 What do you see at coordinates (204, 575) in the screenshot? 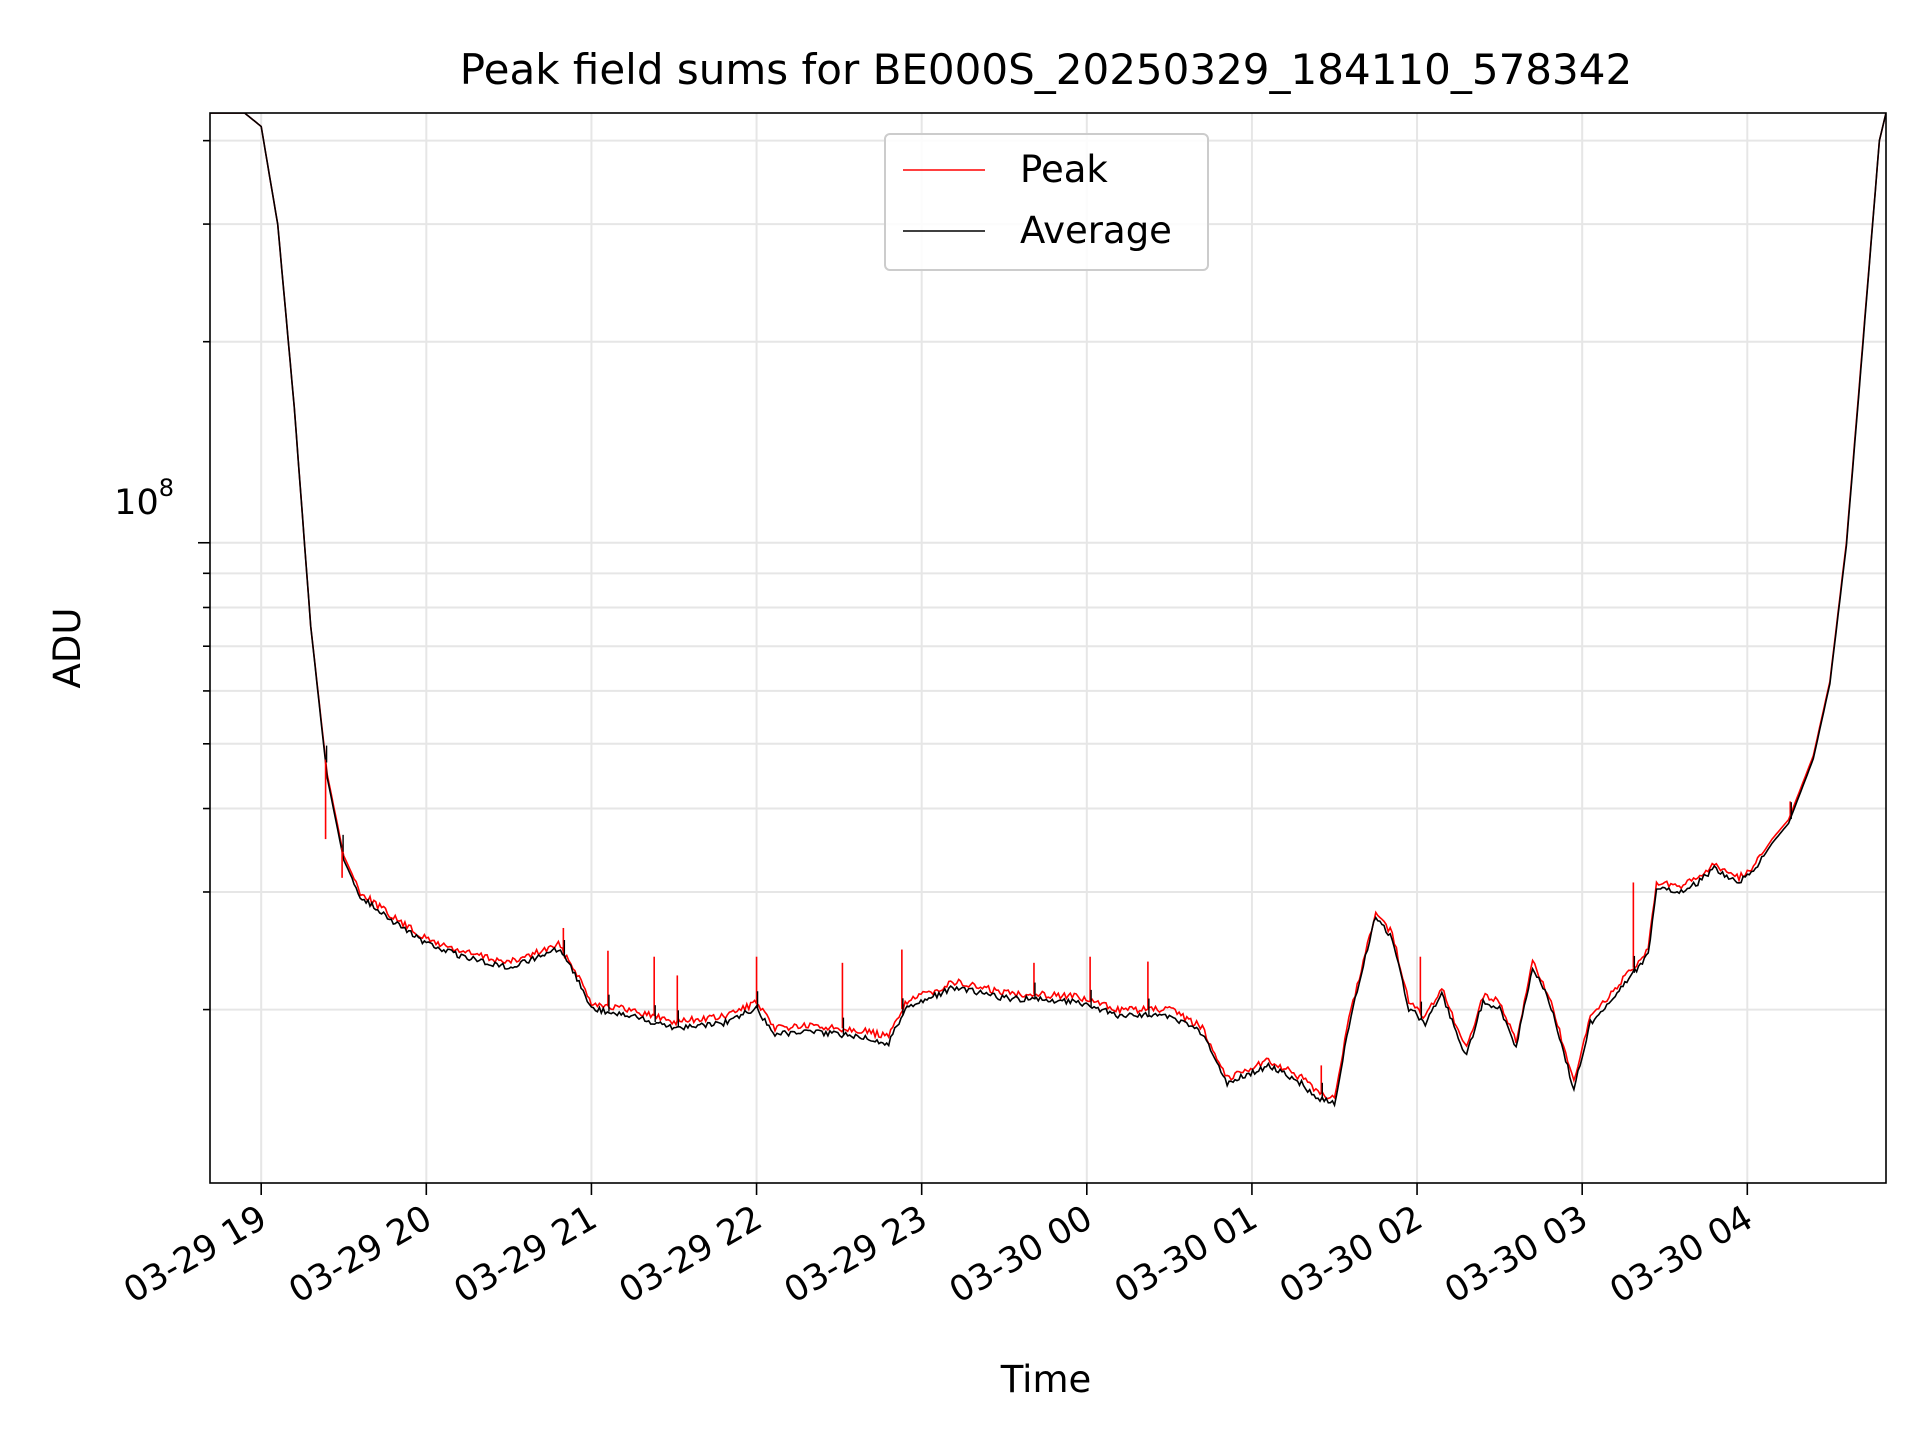
I see `y-axis-ticks` at bounding box center [204, 575].